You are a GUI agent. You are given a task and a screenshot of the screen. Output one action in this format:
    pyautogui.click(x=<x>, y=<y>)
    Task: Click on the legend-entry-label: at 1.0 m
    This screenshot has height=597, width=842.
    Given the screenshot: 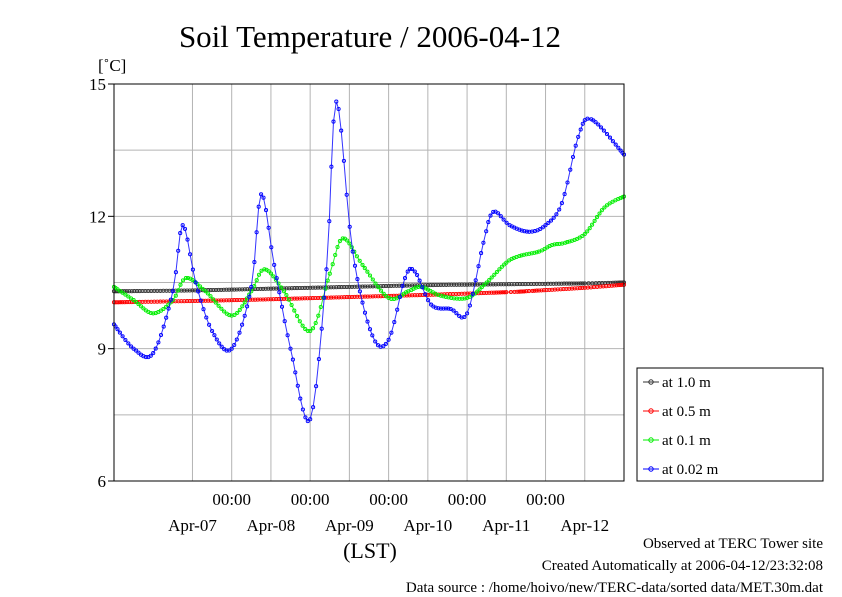 What is the action you would take?
    pyautogui.click(x=686, y=383)
    